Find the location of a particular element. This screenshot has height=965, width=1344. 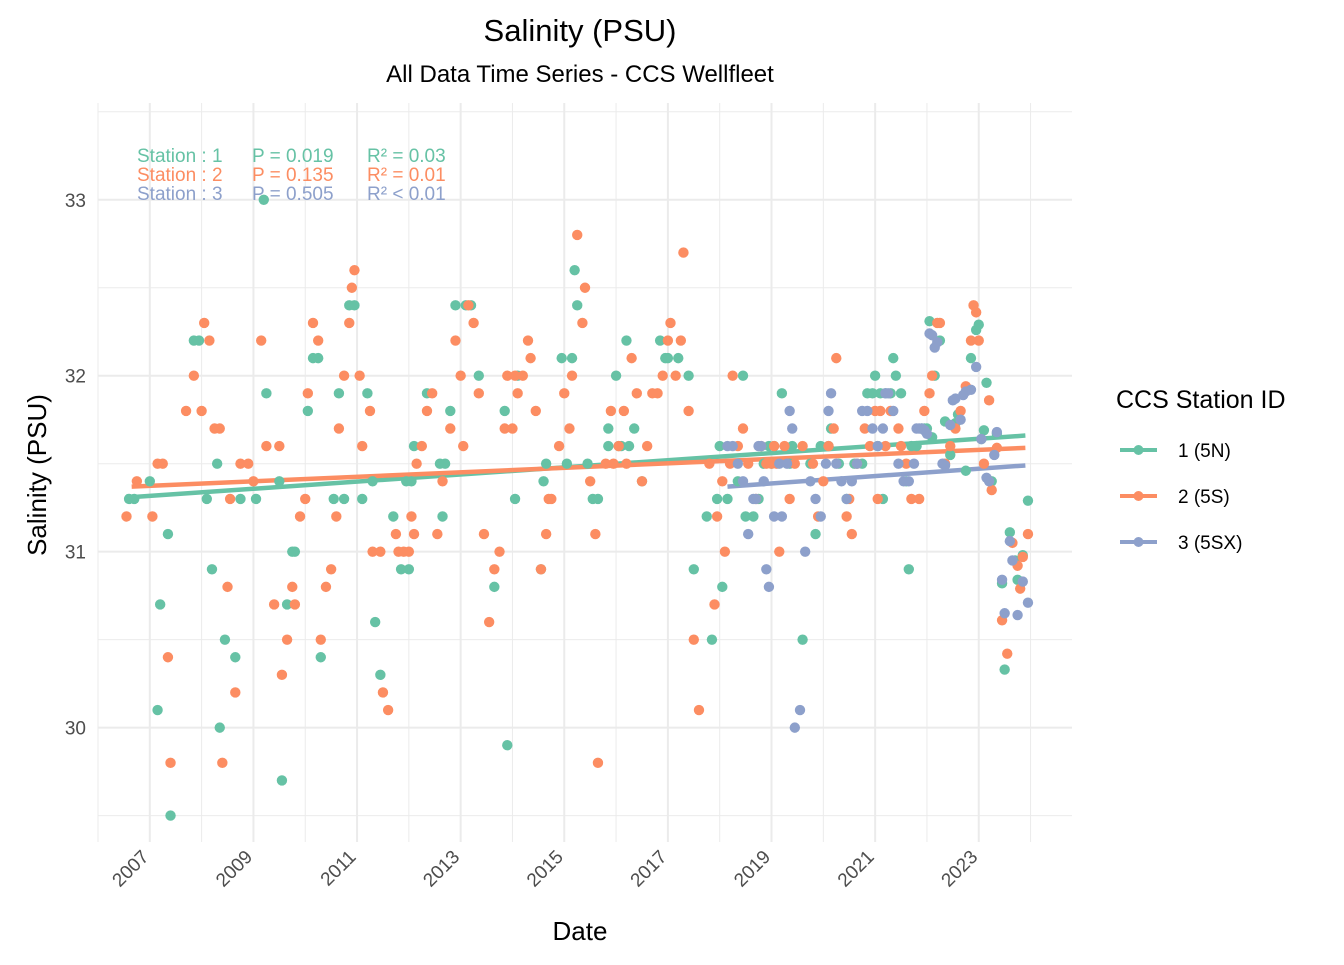

stat-annotation-station-2: Station : 2 P = 0.135 R² = 0.01 is located at coordinates (291, 175).